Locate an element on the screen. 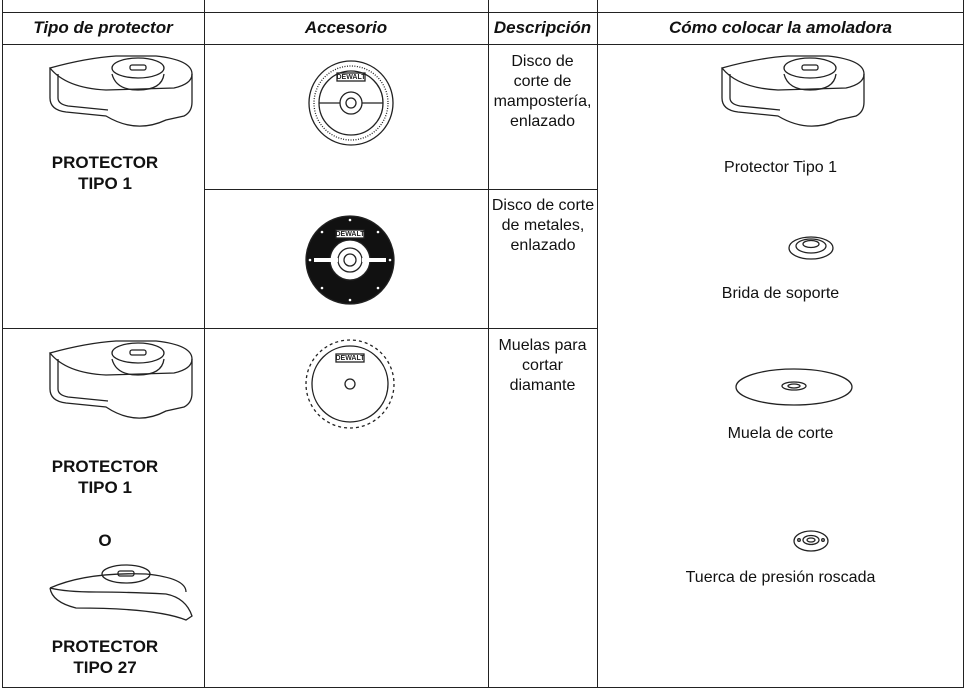 The height and width of the screenshot is (688, 968). diamond-wheel-illustration: DEWALT is located at coordinates (350, 384).